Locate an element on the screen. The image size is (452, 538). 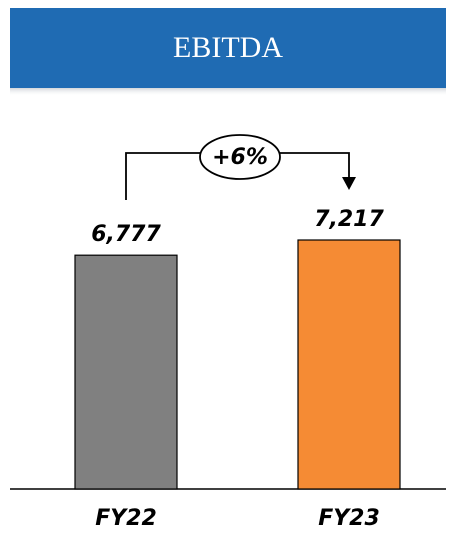
x-tick-label: FY23 is located at coordinates (349, 518).